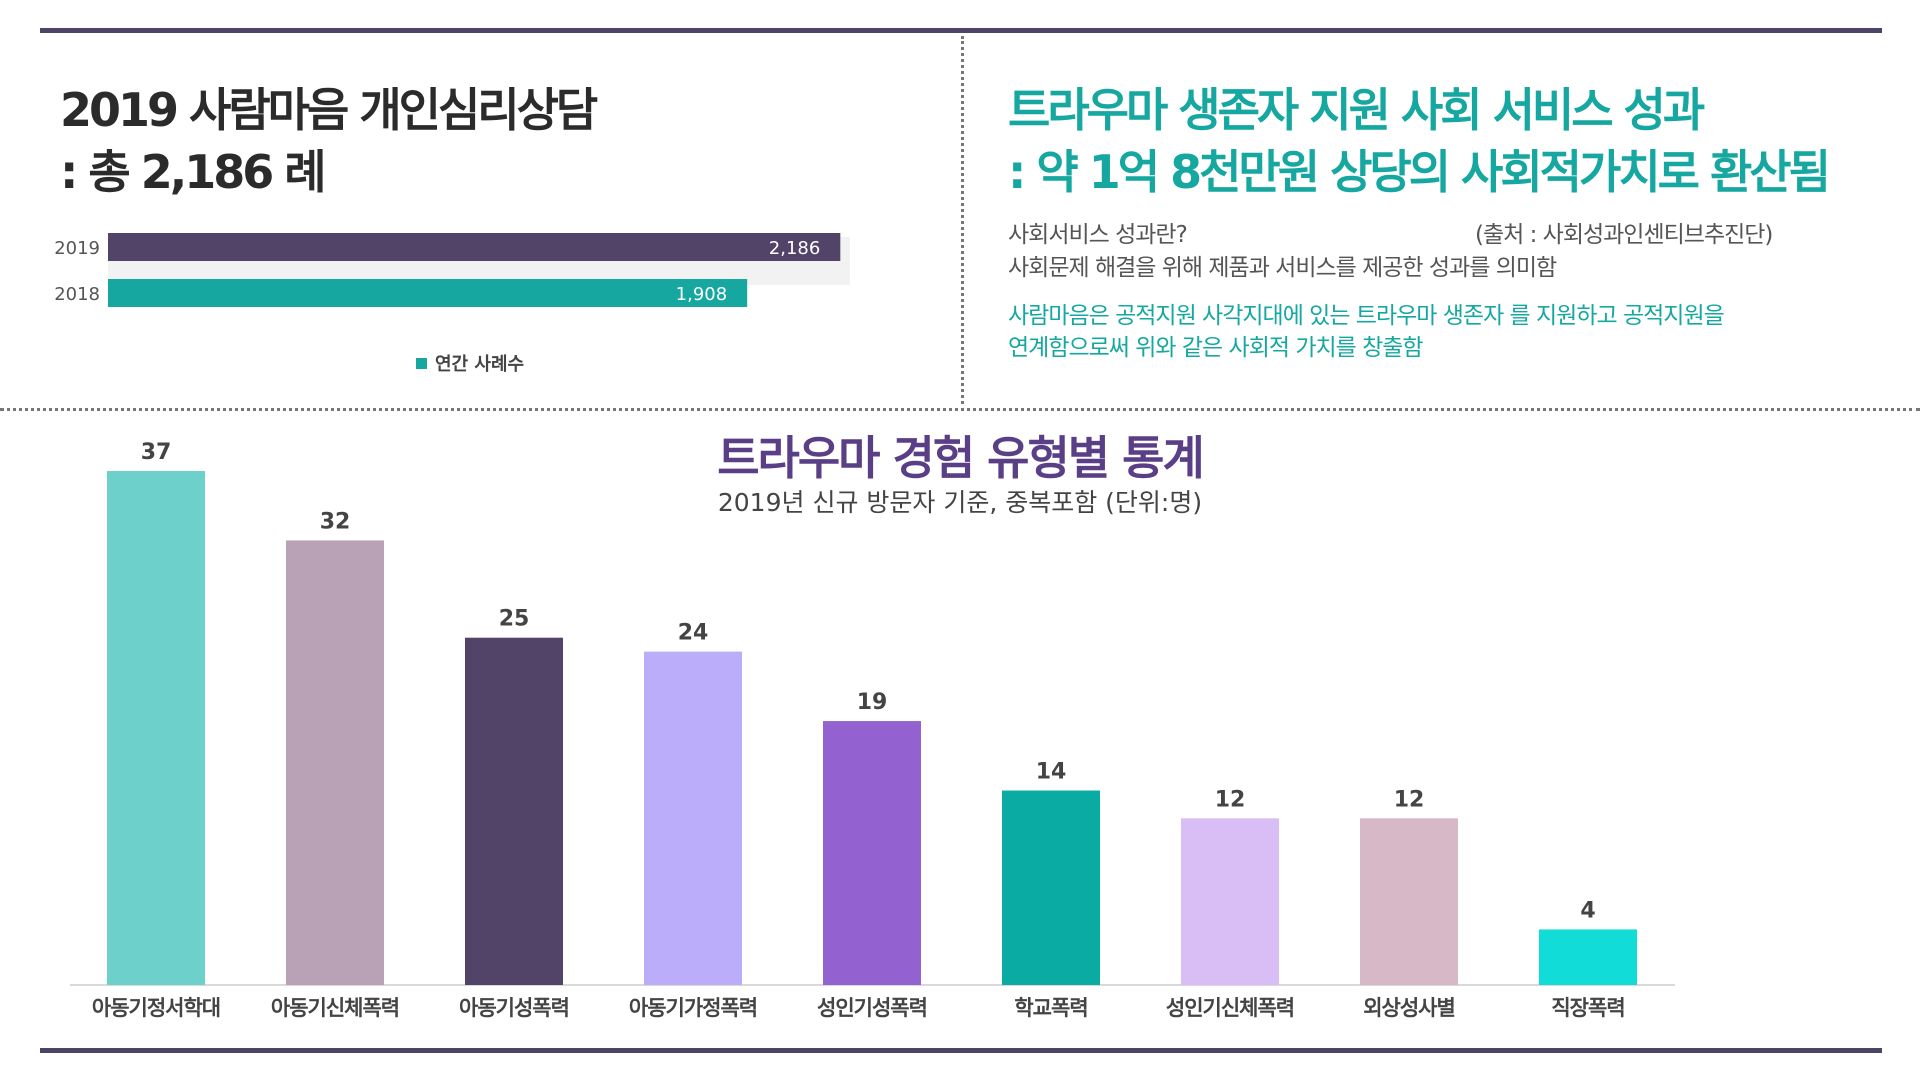  Describe the element at coordinates (77, 294) in the screenshot. I see `mini-category-label: 2018` at that location.